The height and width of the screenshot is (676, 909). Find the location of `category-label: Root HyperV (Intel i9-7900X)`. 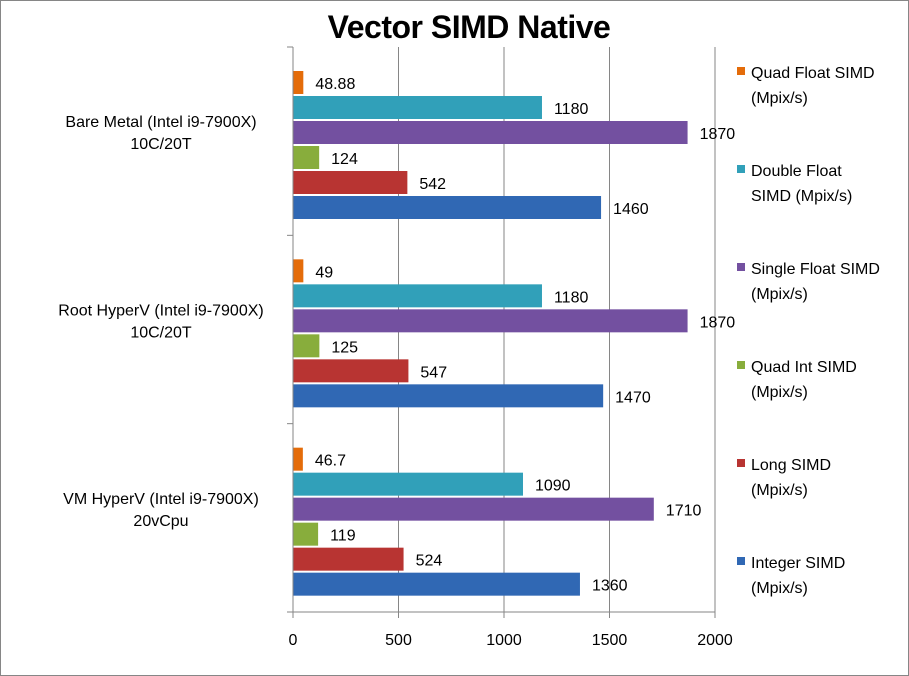

category-label: Root HyperV (Intel i9-7900X) is located at coordinates (160, 311).